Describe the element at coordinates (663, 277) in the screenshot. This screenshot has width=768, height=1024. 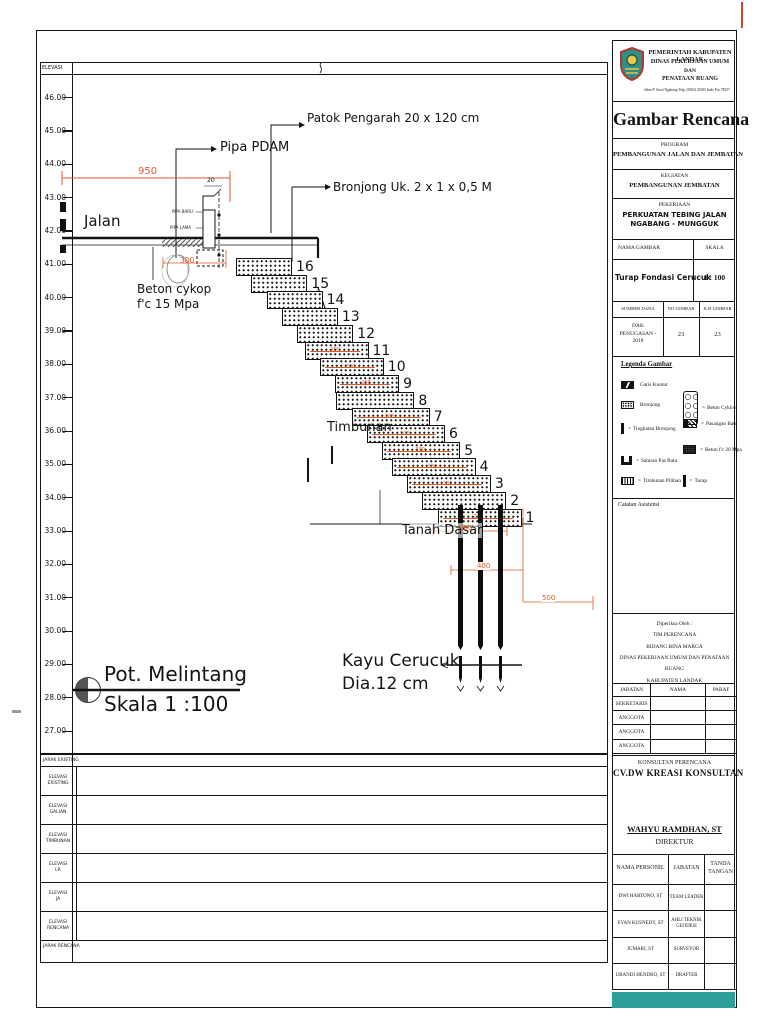
I see `nama-gambar-value: Turap Fondasi Cerucuk` at that location.